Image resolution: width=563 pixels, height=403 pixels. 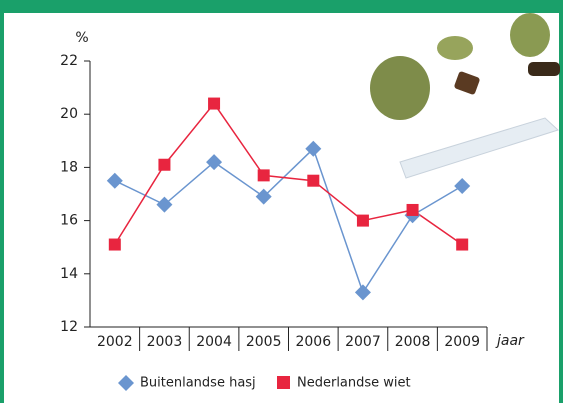 What do you see at coordinates (479, 148) in the screenshot?
I see `joint` at bounding box center [479, 148].